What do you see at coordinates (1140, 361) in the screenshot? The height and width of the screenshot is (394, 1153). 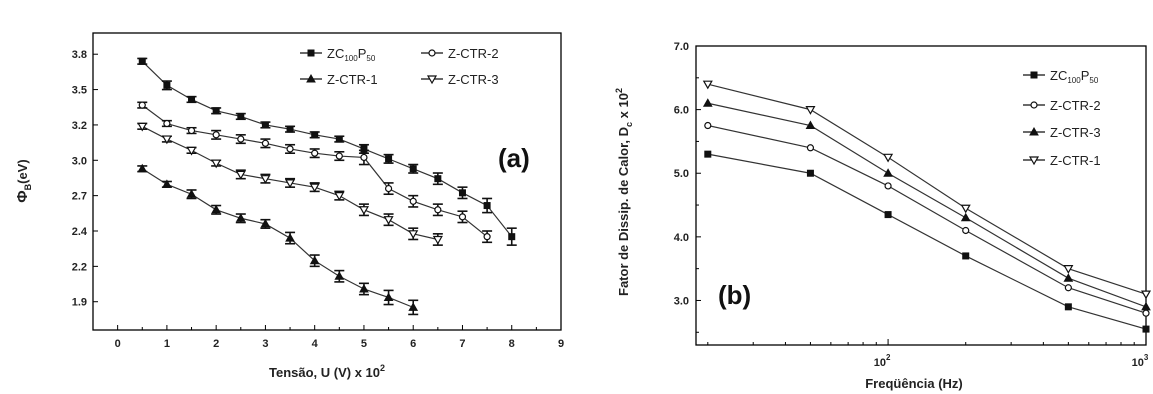 I see `x-tick-label-b: 10³` at bounding box center [1140, 361].